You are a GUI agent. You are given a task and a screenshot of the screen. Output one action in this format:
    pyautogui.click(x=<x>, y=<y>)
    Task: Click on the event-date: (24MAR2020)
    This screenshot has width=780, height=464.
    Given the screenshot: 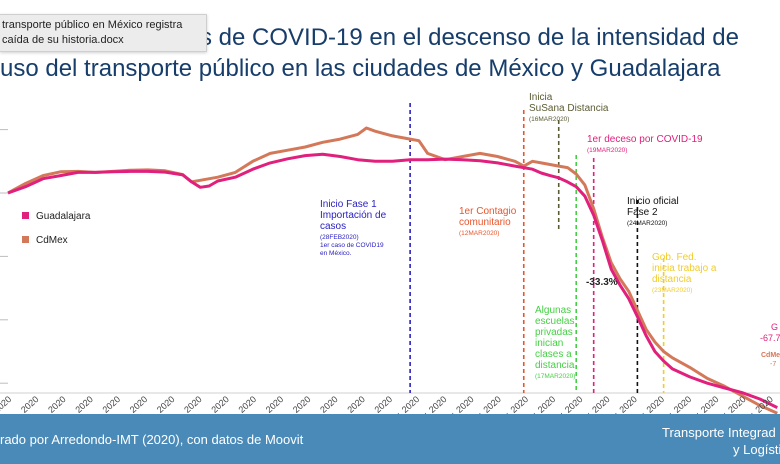 What is the action you would take?
    pyautogui.click(x=647, y=223)
    